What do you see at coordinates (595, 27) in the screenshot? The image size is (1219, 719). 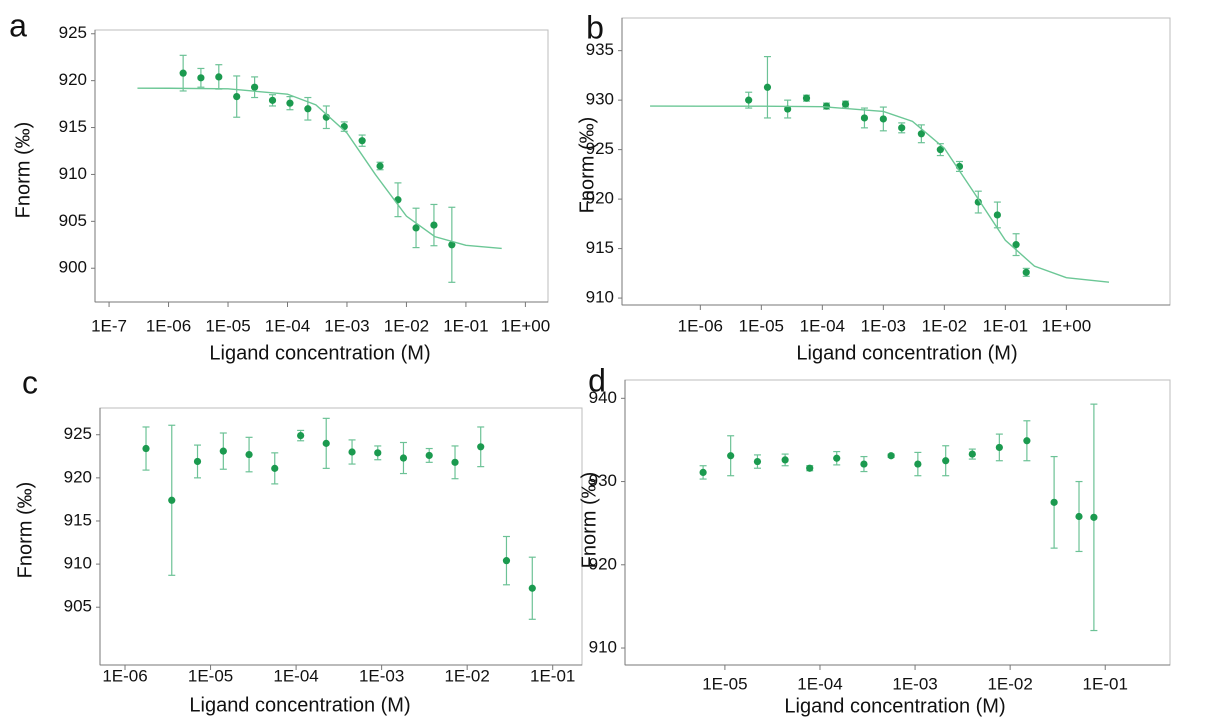 I see `panel-label: b` at bounding box center [595, 27].